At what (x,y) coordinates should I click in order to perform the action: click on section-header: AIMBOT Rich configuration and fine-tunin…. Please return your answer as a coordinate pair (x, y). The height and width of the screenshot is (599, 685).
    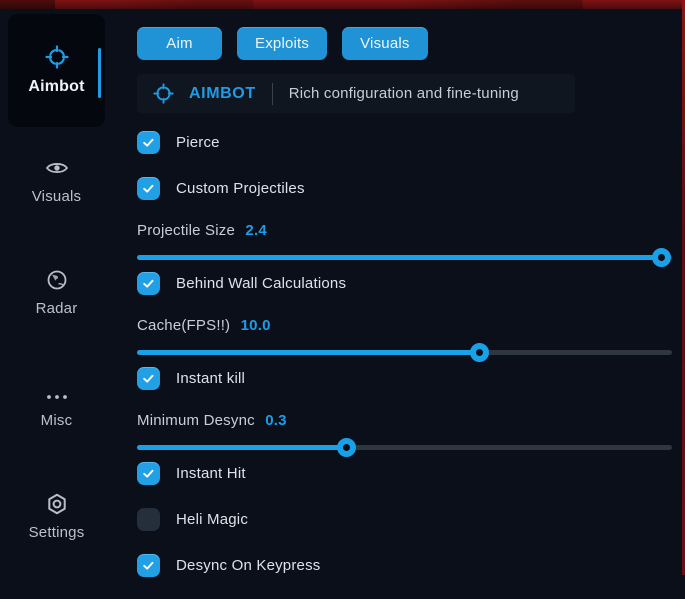
    Looking at the image, I should click on (356, 93).